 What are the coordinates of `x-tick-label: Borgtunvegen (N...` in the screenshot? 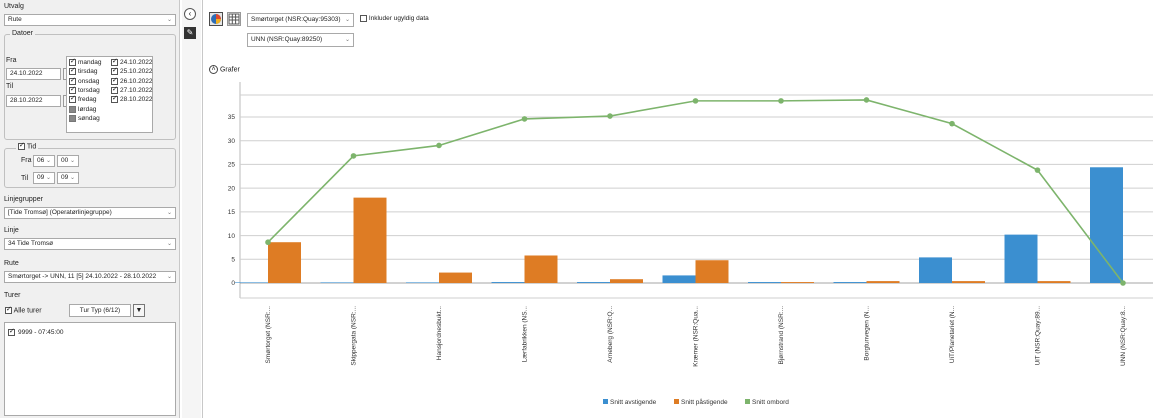 It's located at (867, 333).